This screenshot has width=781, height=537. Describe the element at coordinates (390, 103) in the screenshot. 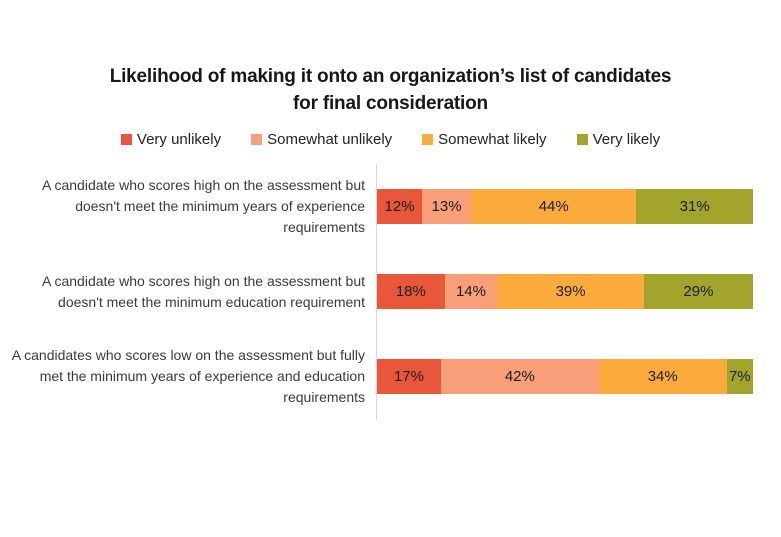

I see `chart-title-line-2: for final consideration` at that location.